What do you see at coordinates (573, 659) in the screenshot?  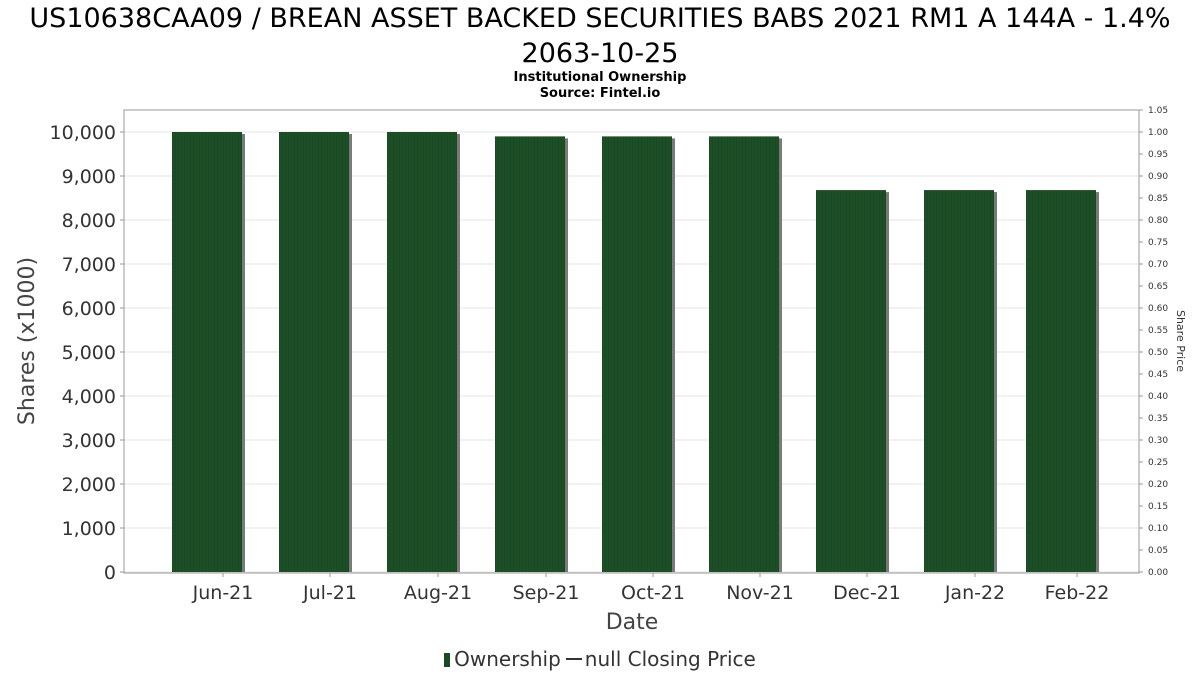 I see `closing-price-legend-line` at bounding box center [573, 659].